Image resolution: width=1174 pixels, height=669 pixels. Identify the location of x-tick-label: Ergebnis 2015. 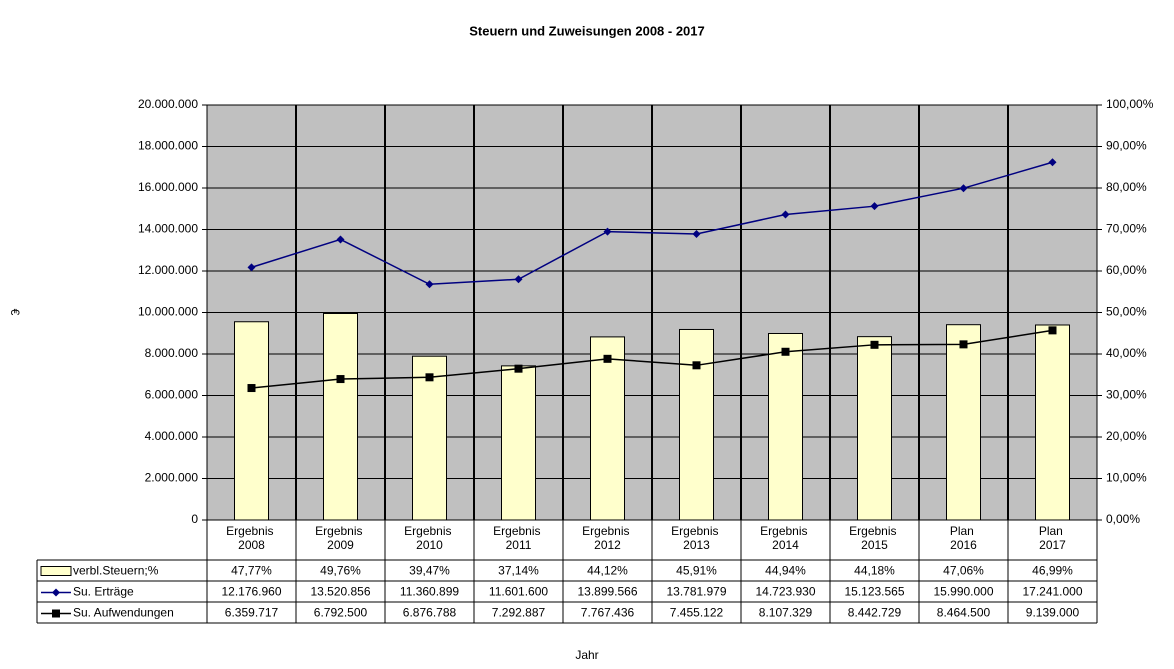
(874, 538).